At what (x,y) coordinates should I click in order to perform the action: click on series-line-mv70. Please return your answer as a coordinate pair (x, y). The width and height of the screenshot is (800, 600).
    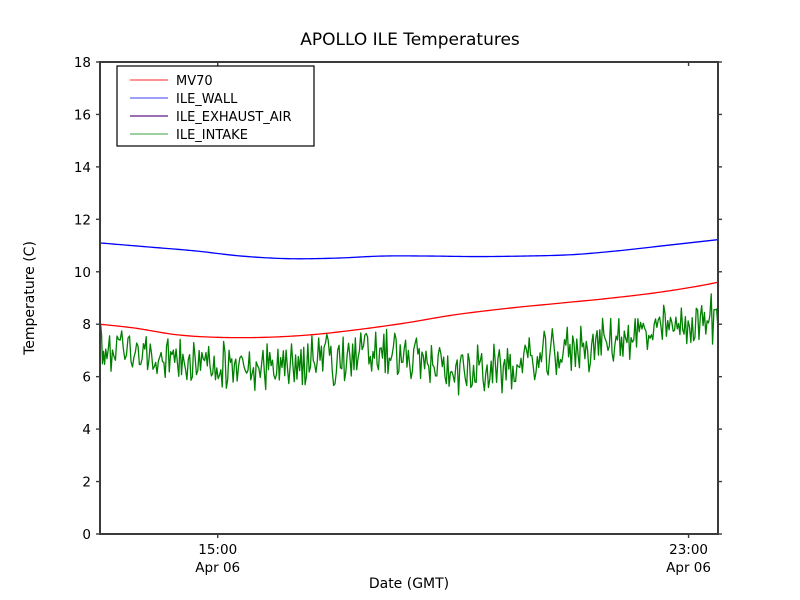
    Looking at the image, I should click on (409, 310).